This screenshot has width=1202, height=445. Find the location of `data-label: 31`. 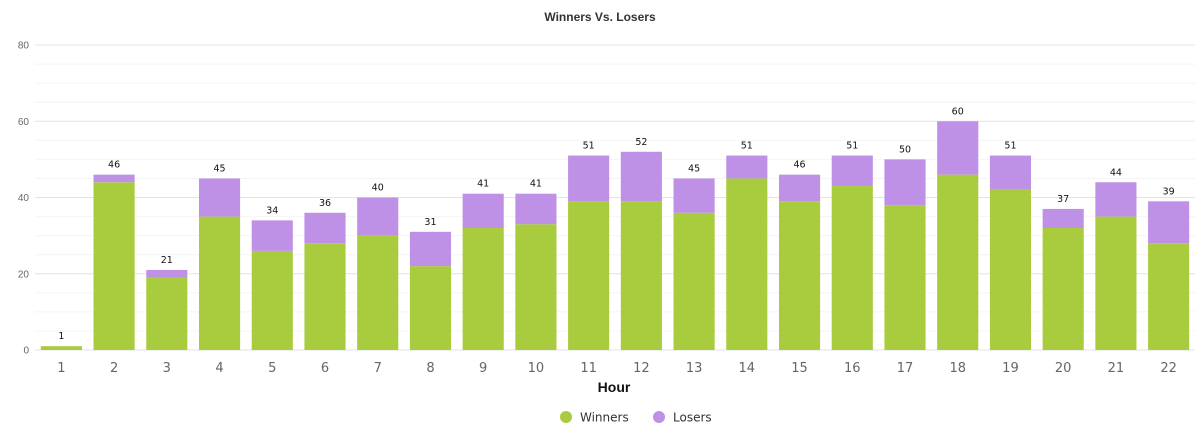

data-label: 31 is located at coordinates (430, 222).